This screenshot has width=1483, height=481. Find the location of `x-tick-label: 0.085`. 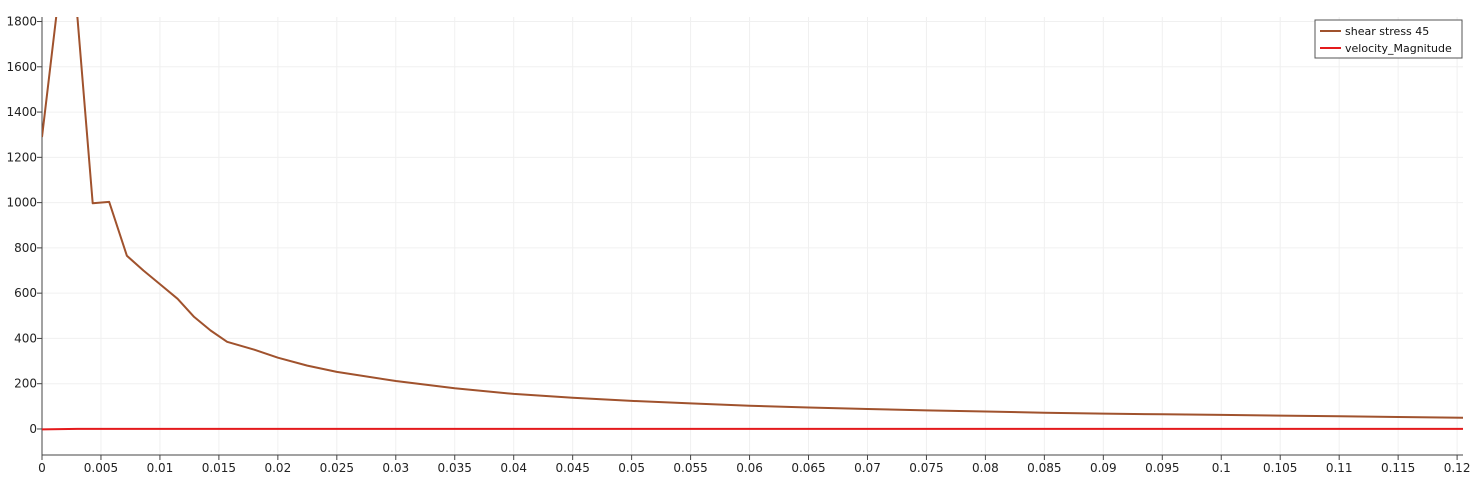

x-tick-label: 0.085 is located at coordinates (1044, 468).